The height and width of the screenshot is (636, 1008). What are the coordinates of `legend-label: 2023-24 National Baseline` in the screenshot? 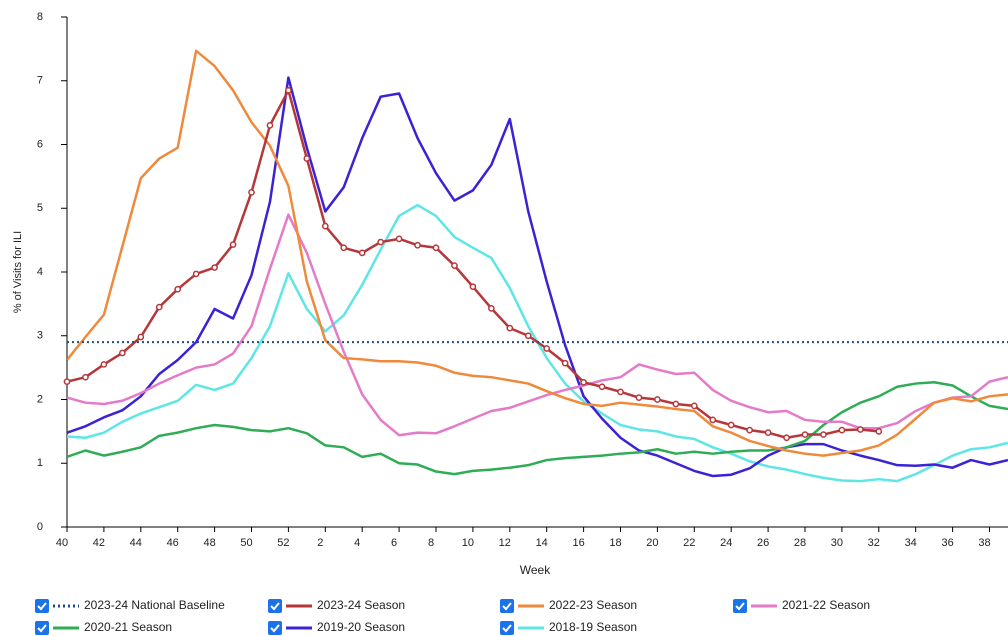 It's located at (154, 605).